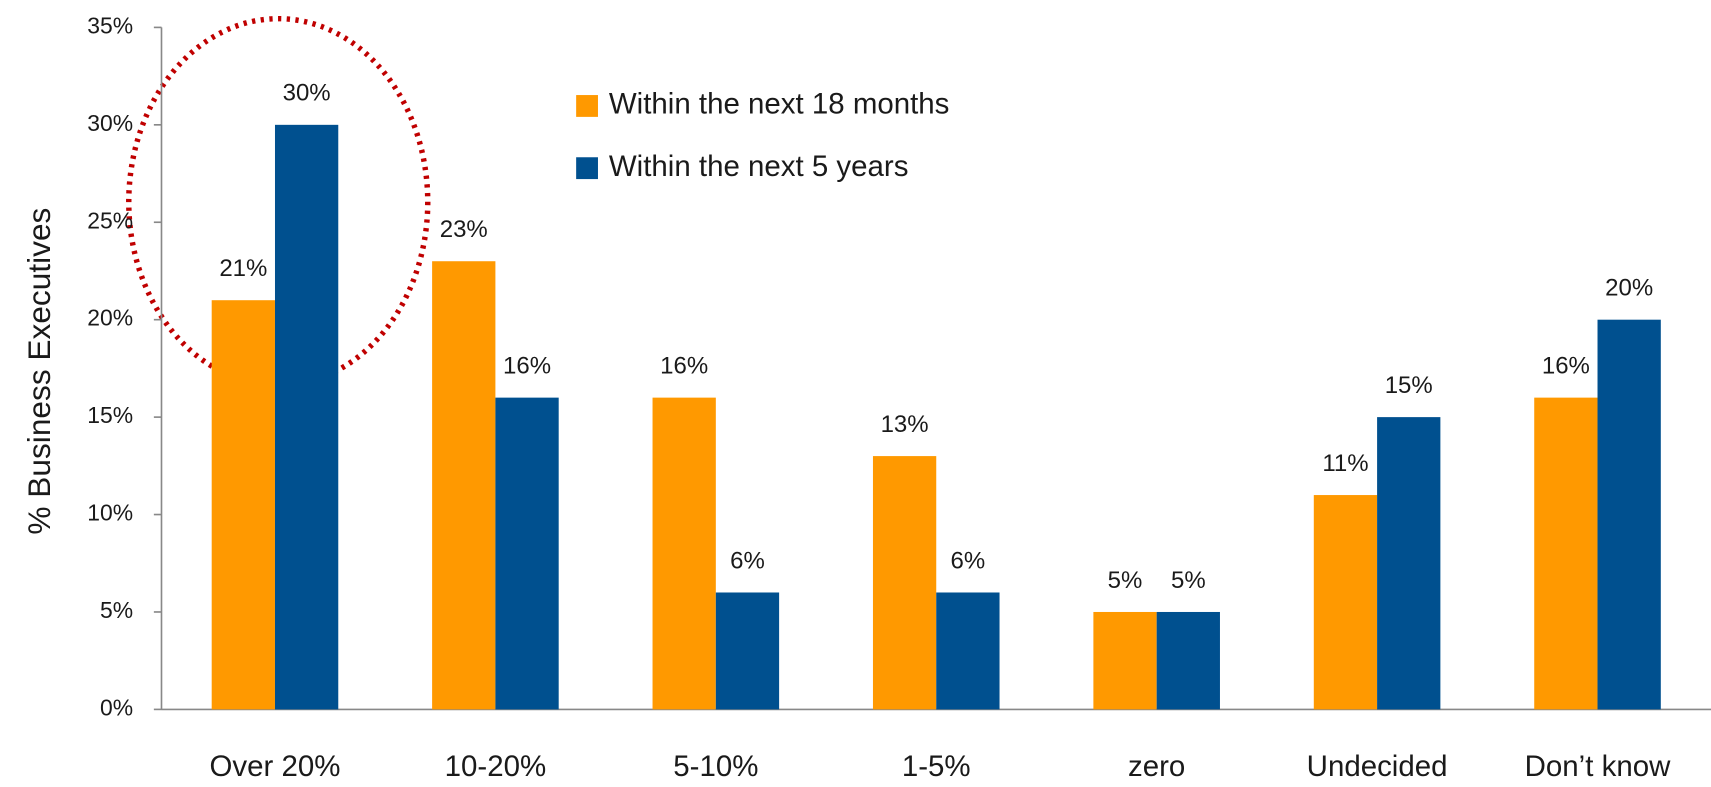 This screenshot has height=787, width=1711. I want to click on y-tick-label: 30%, so click(110, 123).